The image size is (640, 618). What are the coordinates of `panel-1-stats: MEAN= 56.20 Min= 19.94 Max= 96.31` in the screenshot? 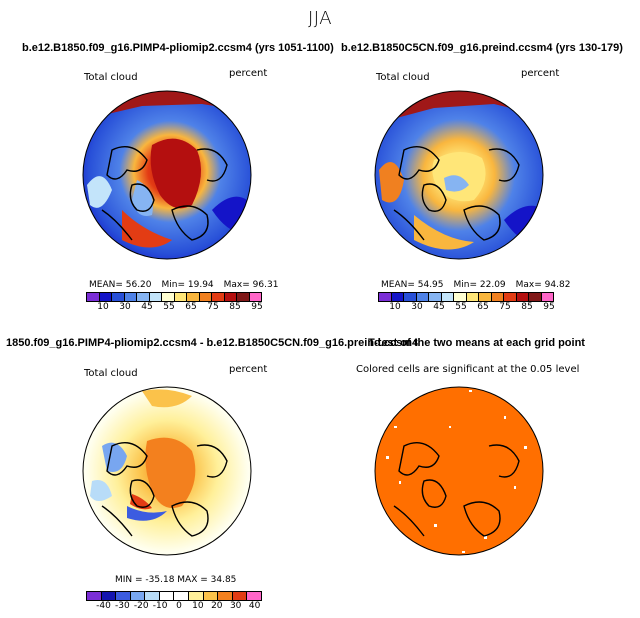 It's located at (188, 285).